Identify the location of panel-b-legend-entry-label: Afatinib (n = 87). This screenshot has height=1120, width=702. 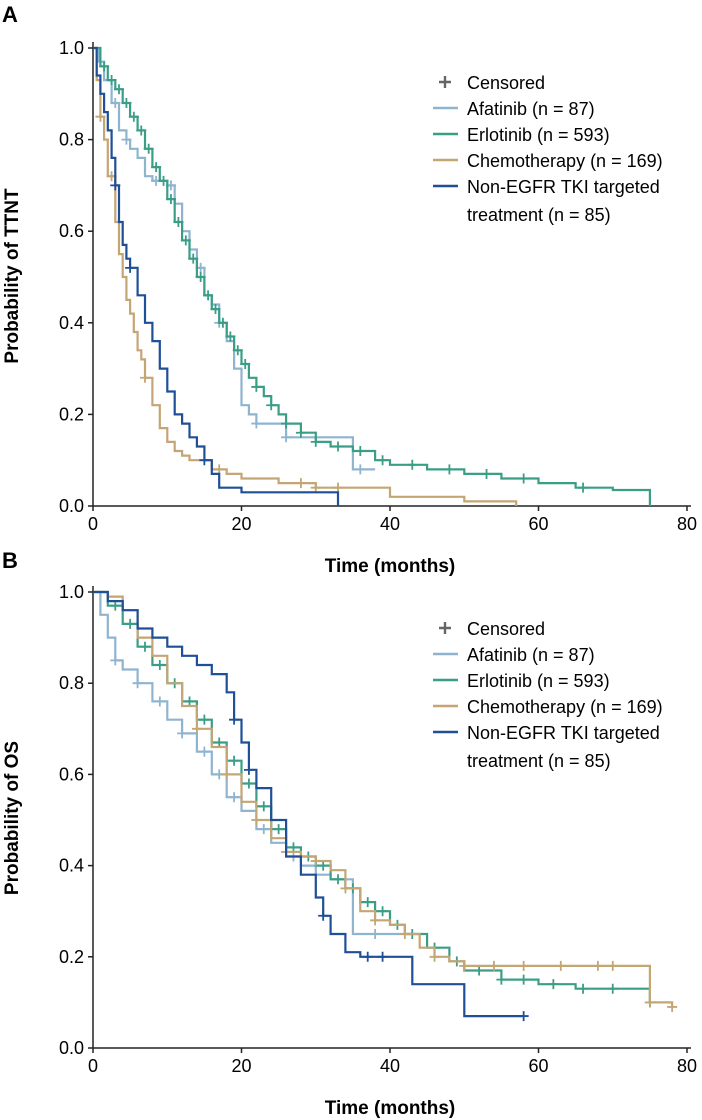
(531, 655).